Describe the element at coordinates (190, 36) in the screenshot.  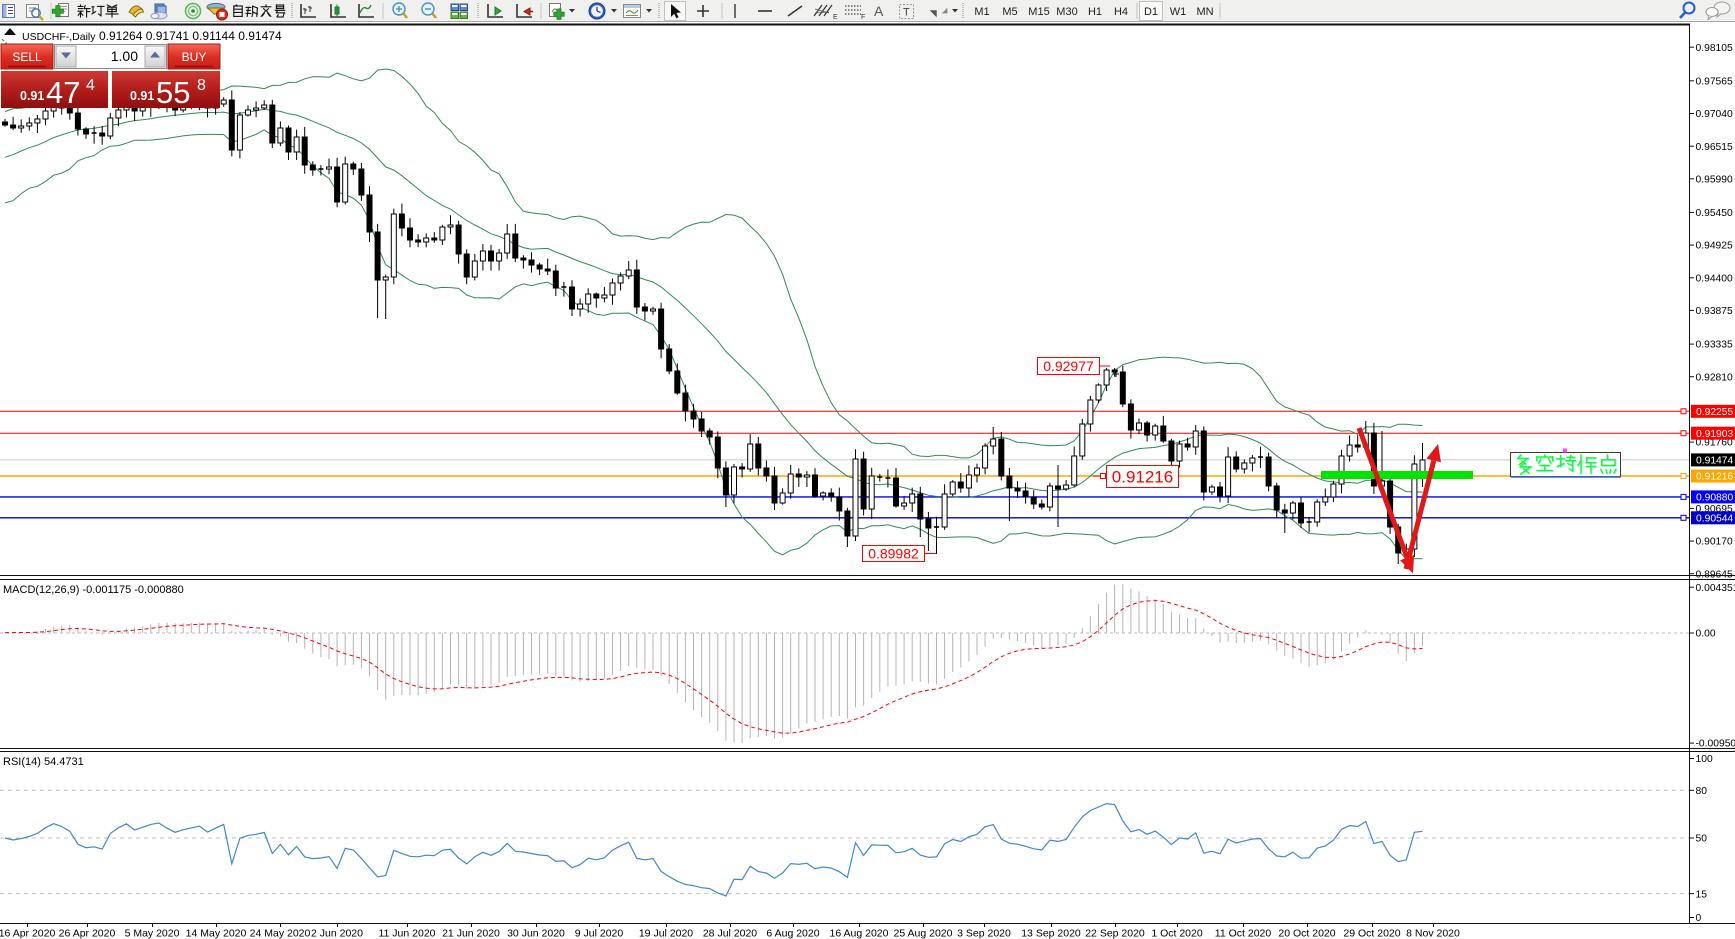
I see `svg-text:0.91264 0.91741 0.91144 0.9147: 0.91264 0.91741 0.91144 0.91474` at that location.